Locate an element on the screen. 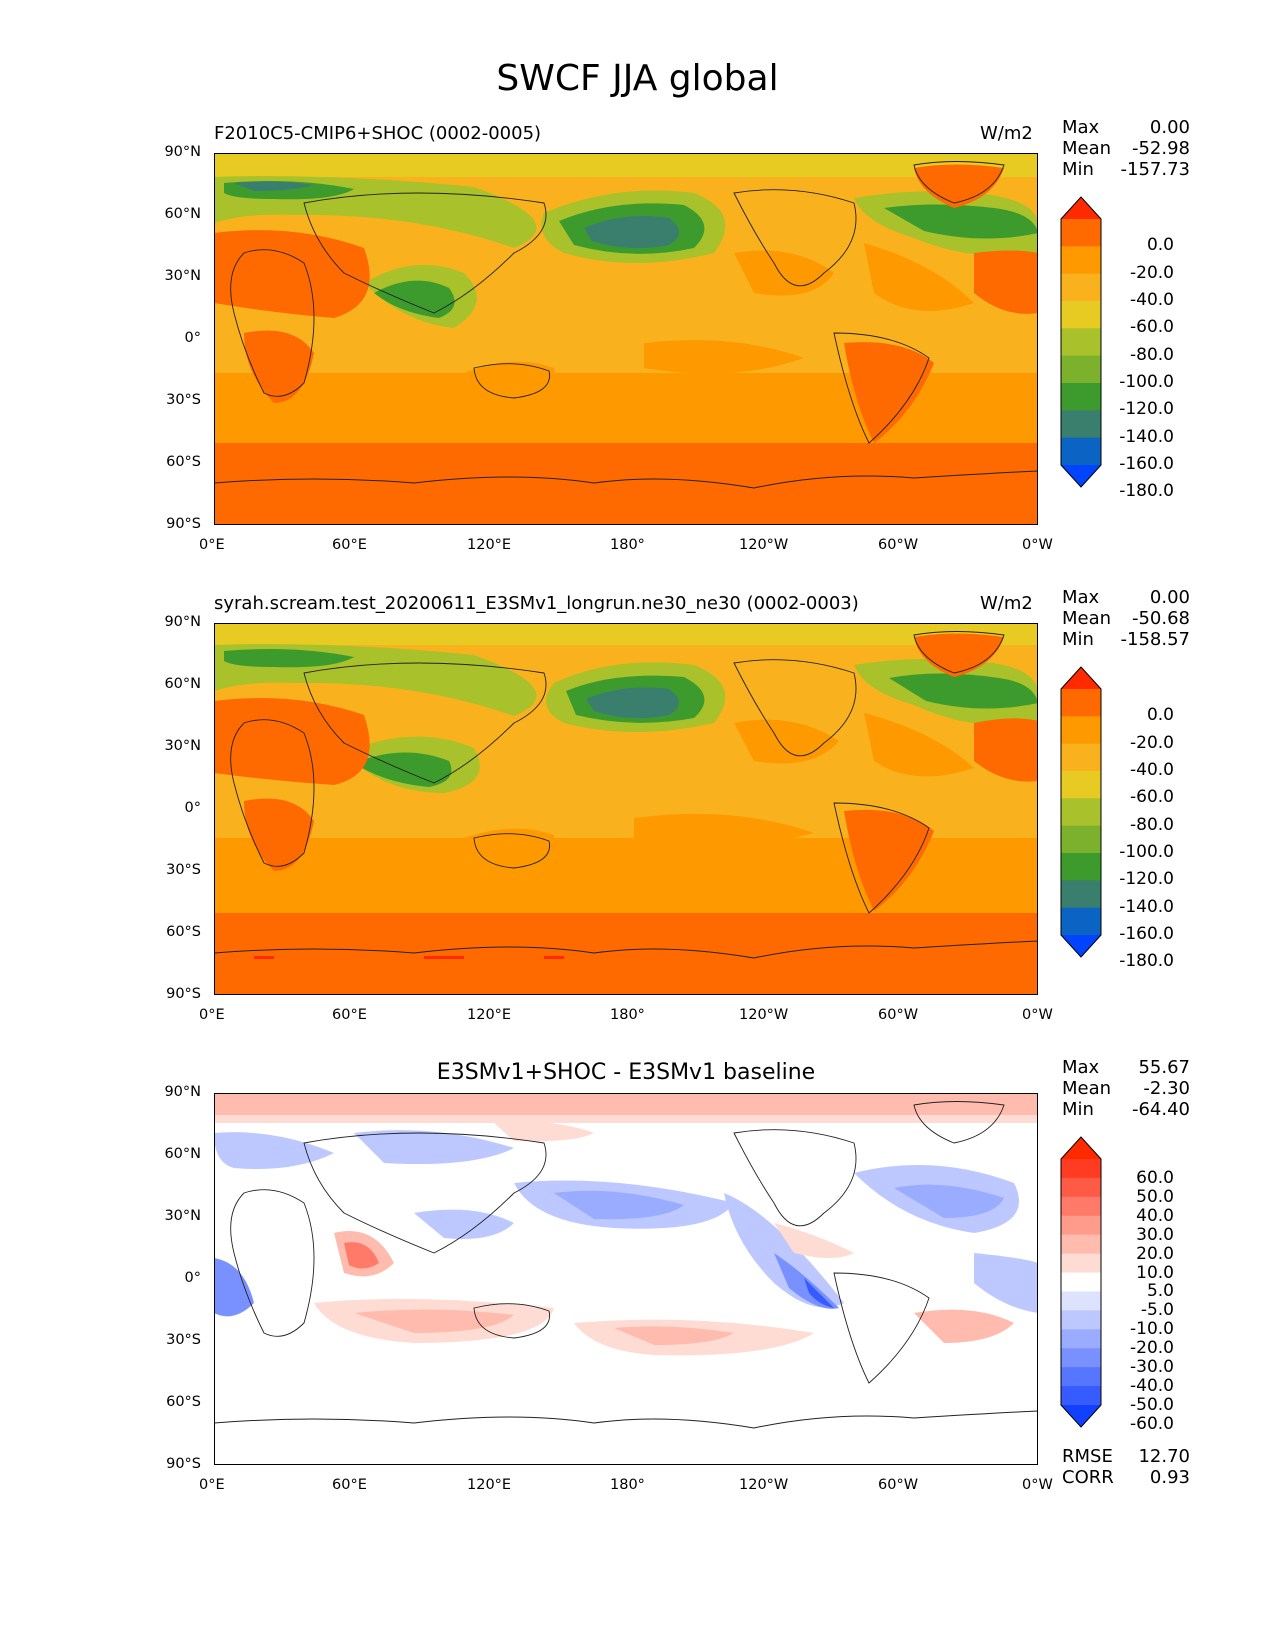 The image size is (1275, 1650). colorbar-tick-label: 50.0 is located at coordinates (1155, 1196).